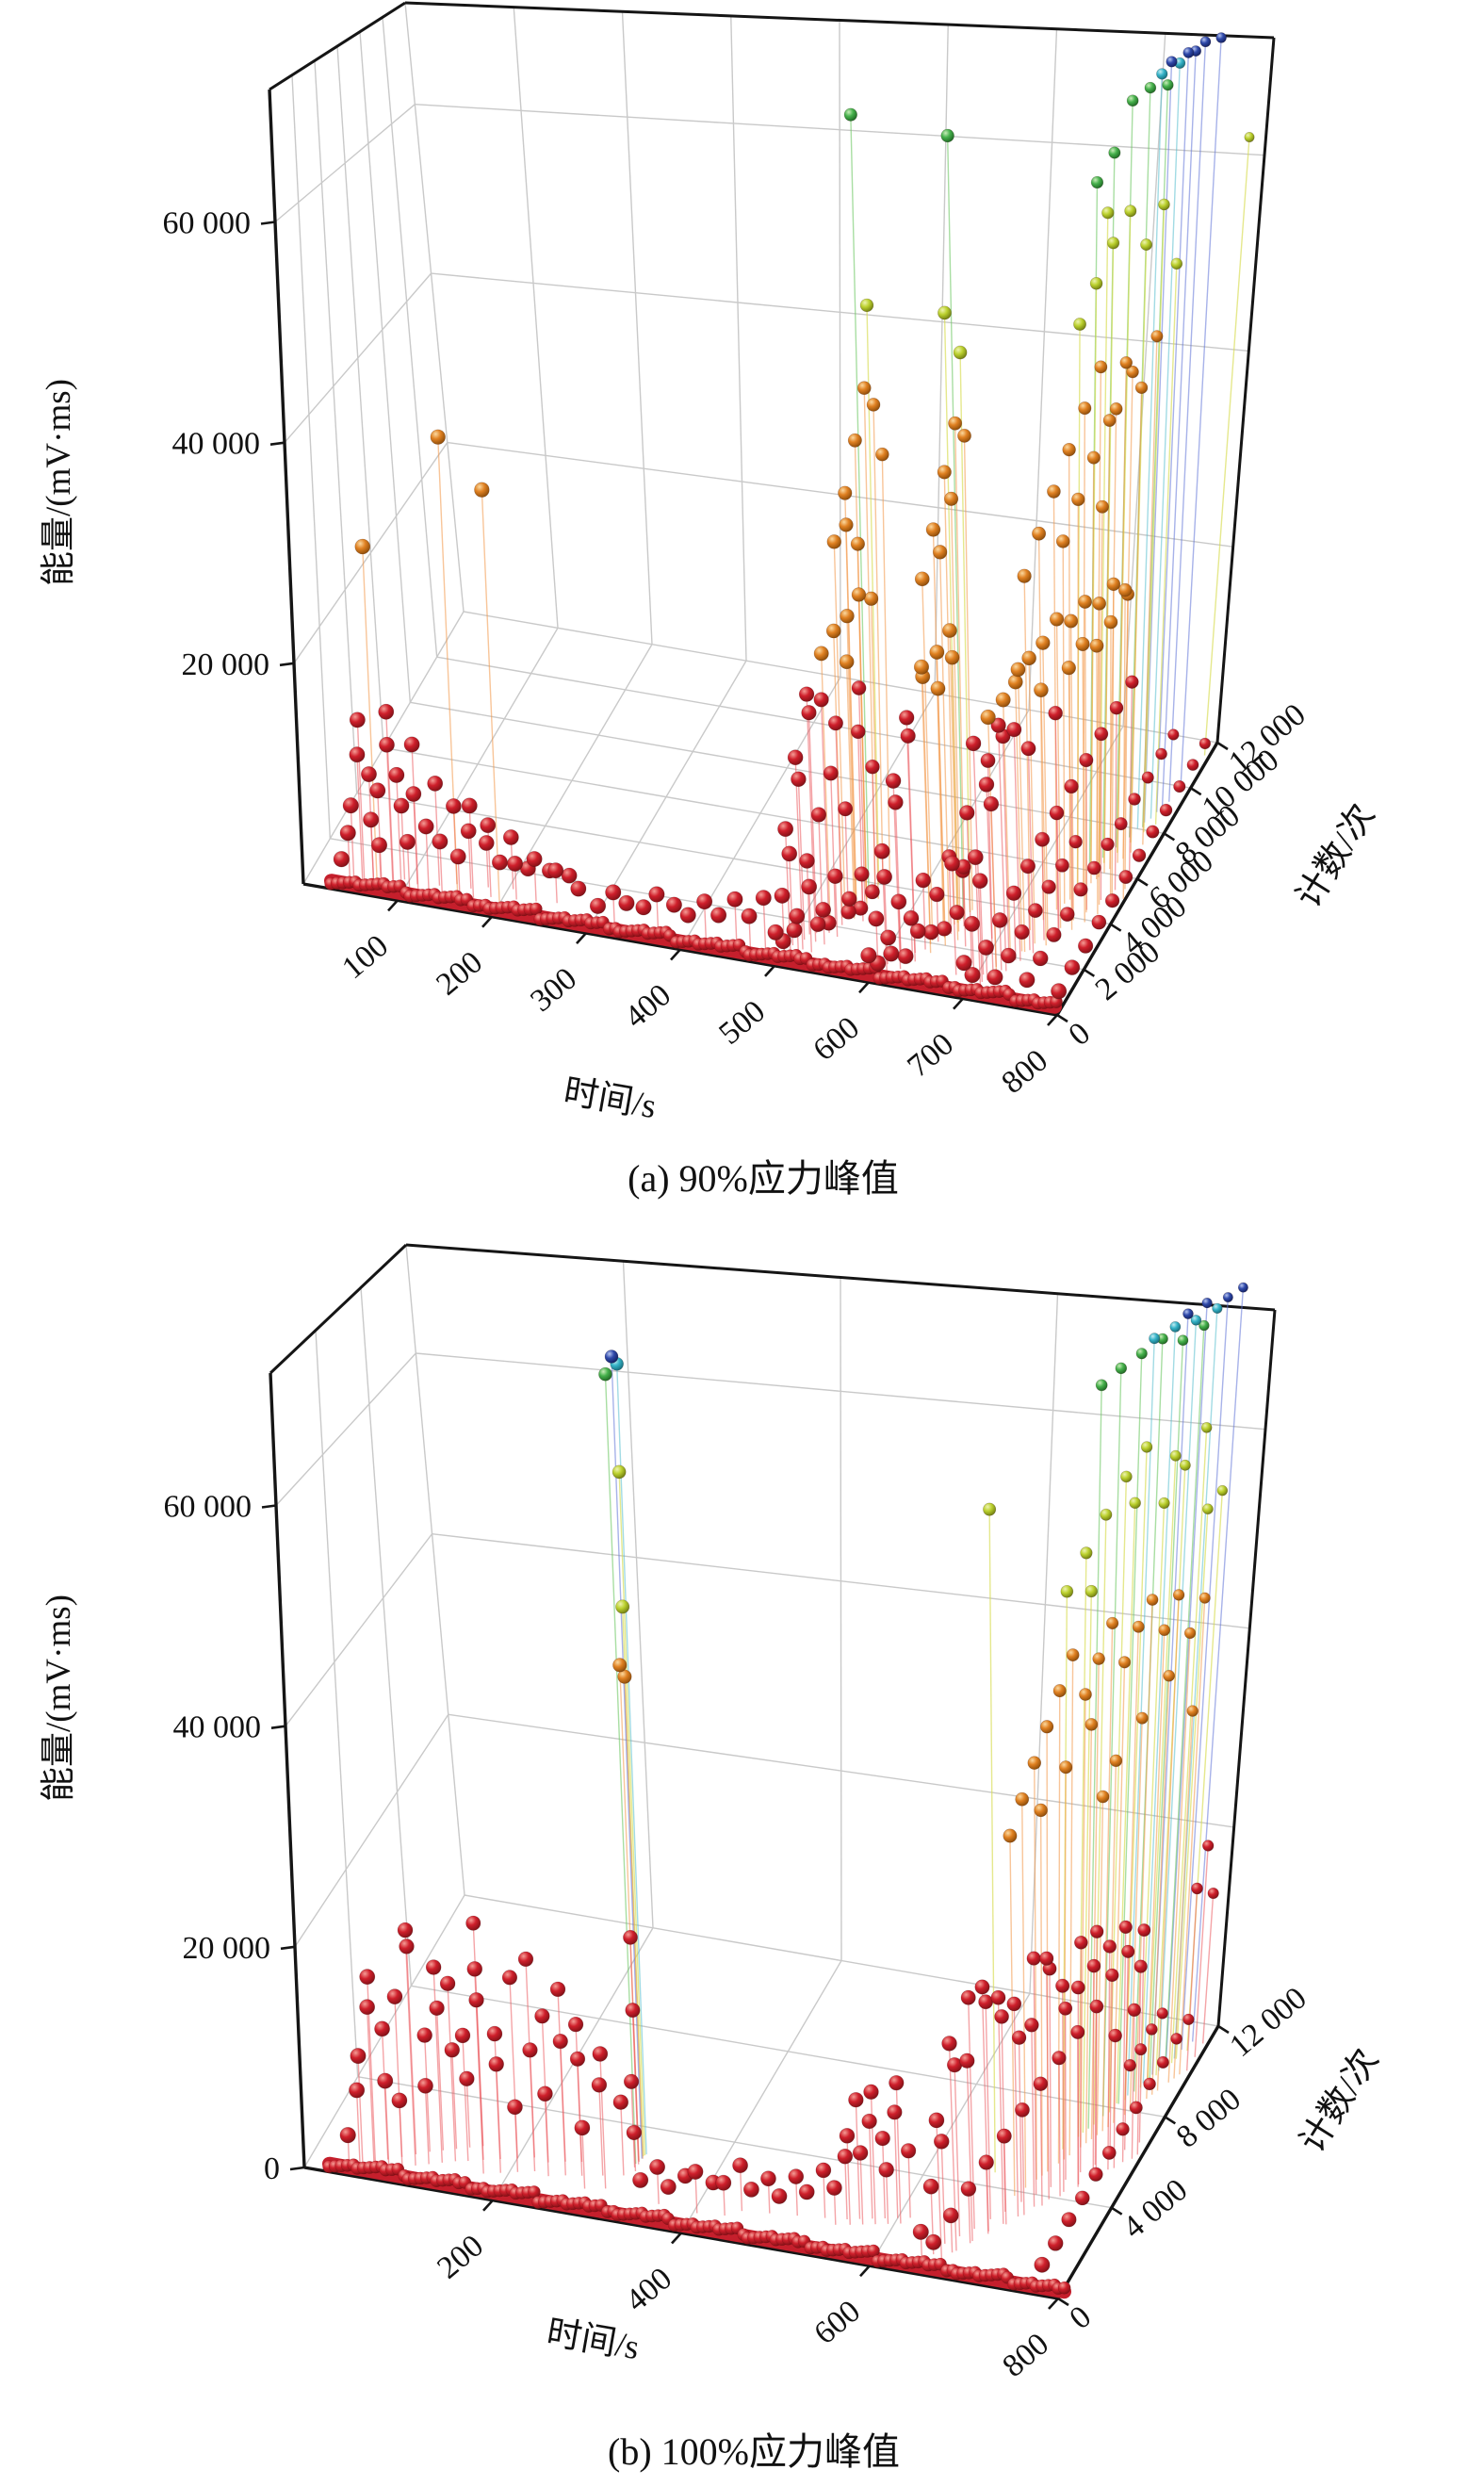 This screenshot has height=2486, width=1484. I want to click on plot-a-caption: (a) 90%应力峰值, so click(763, 1179).